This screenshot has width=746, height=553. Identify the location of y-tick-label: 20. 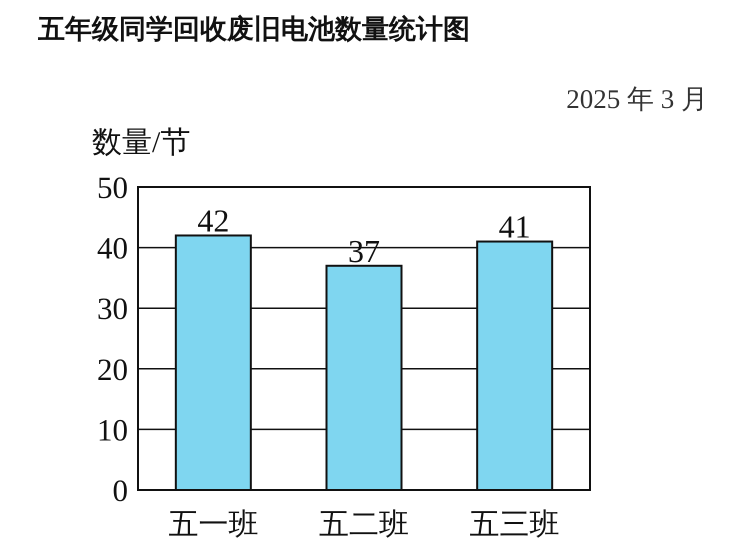
(112, 369).